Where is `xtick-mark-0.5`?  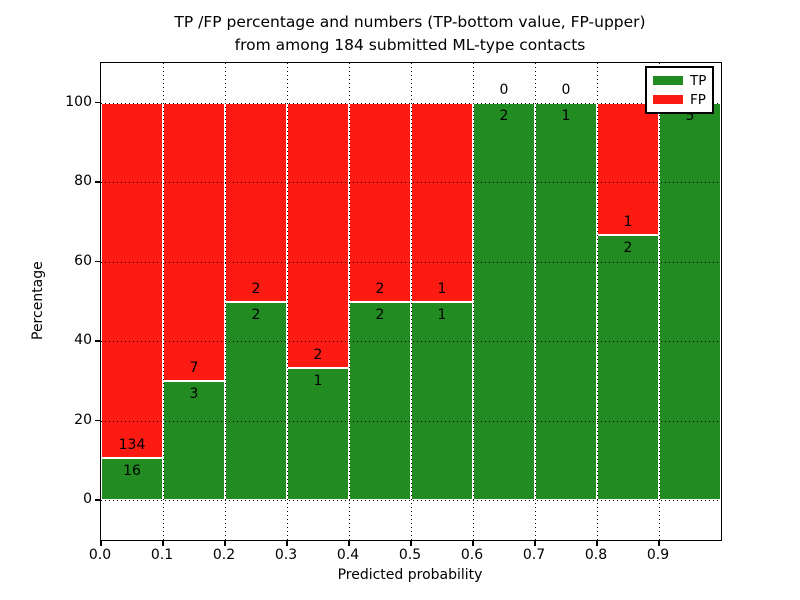 xtick-mark-0.5 is located at coordinates (411, 543).